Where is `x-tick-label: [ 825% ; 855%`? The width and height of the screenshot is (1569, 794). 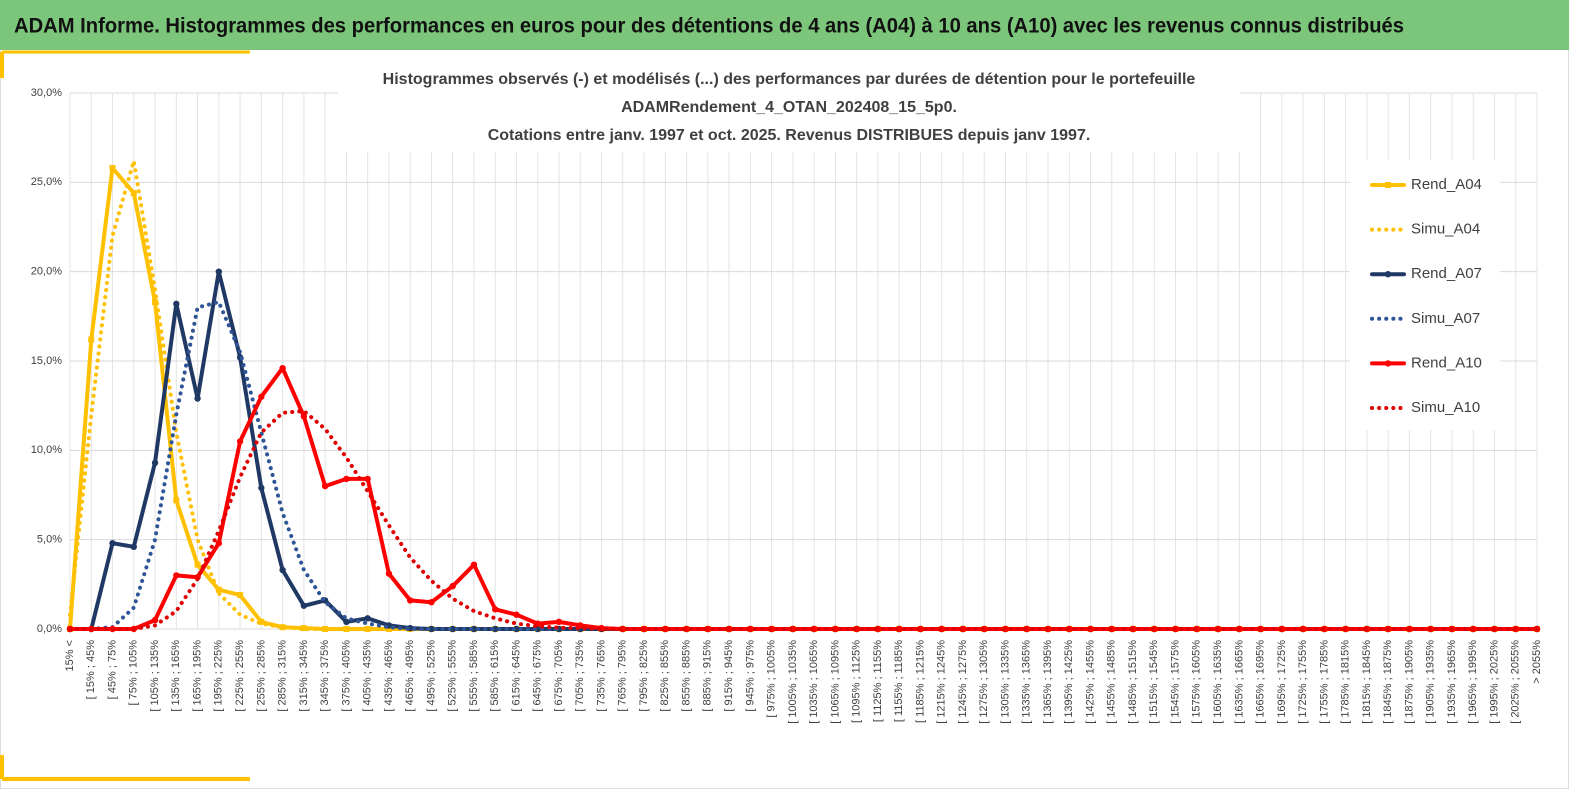
x-tick-label: [ 825% ; 855% is located at coordinates (665, 676).